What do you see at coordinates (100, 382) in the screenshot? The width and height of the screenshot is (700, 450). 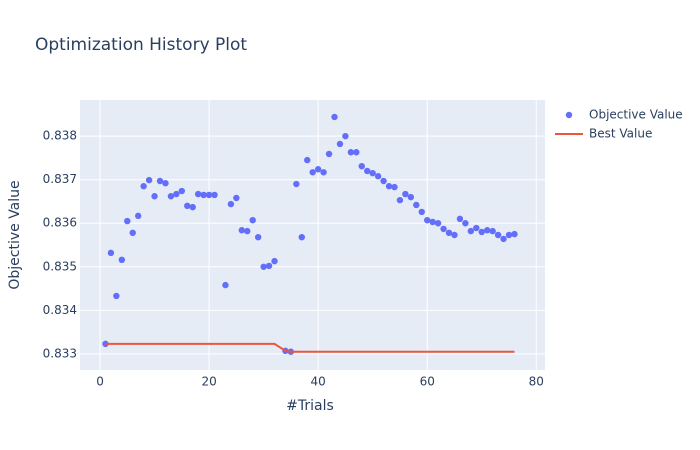 I see `x-tick-label: 0` at bounding box center [100, 382].